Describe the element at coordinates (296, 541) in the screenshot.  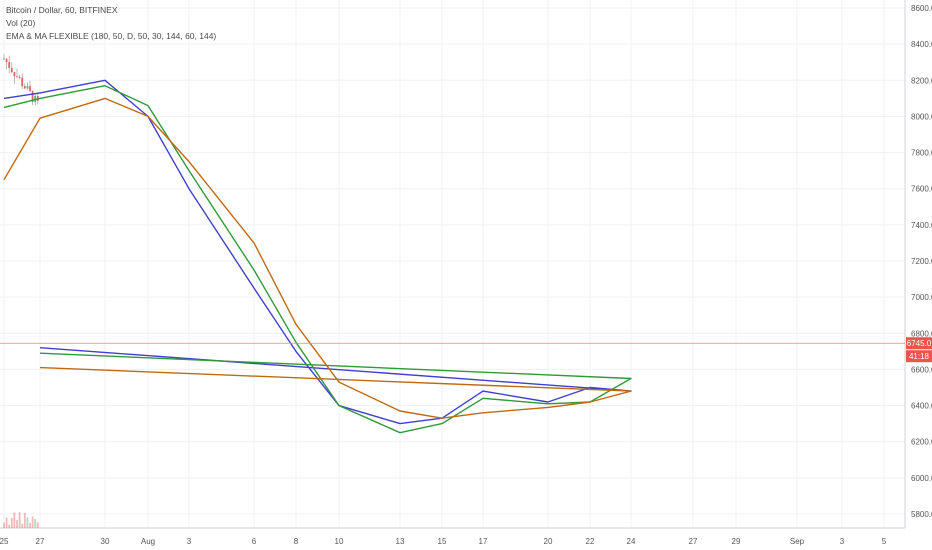
I see `x-tick-label: 8` at that location.